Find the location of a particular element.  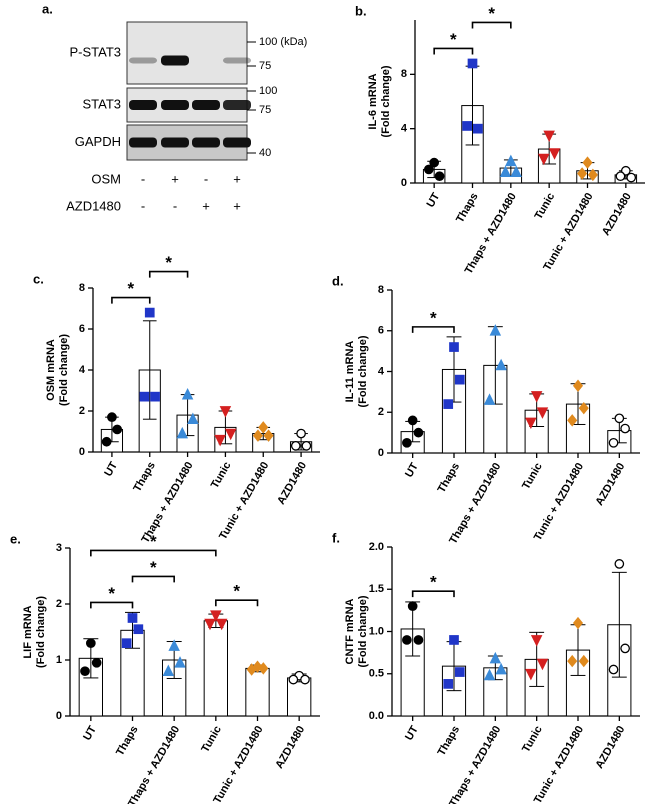

marker-label: 100 is located at coordinates (268, 91).